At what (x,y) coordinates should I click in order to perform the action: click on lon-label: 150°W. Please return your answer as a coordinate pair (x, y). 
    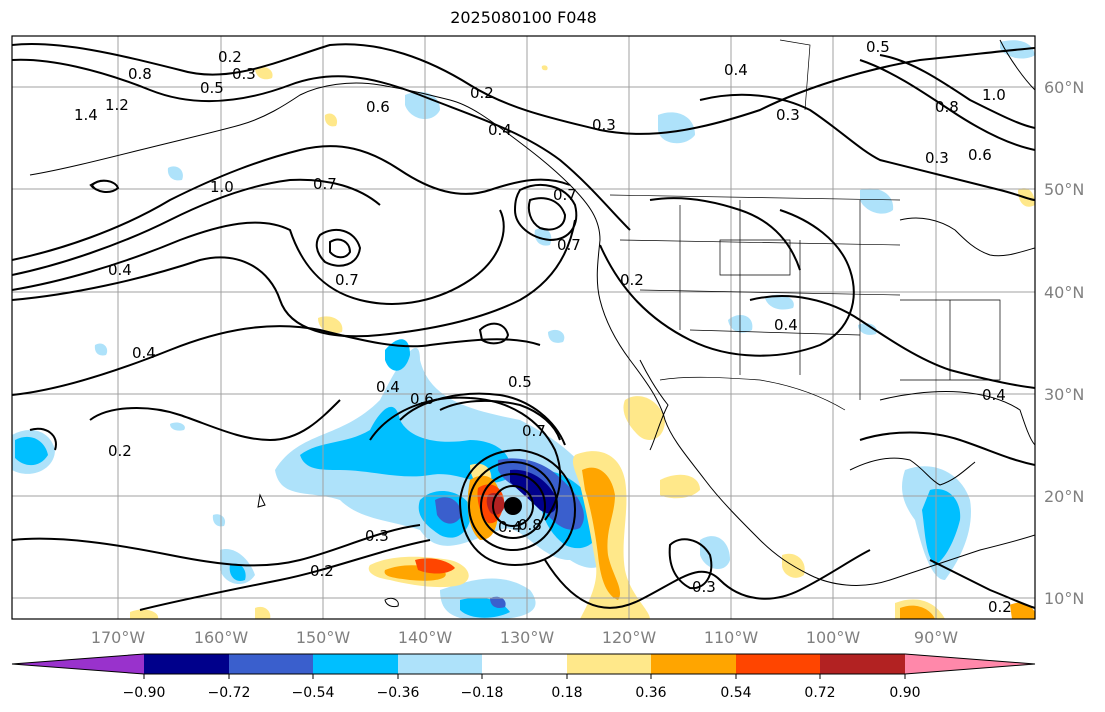
    Looking at the image, I should click on (323, 637).